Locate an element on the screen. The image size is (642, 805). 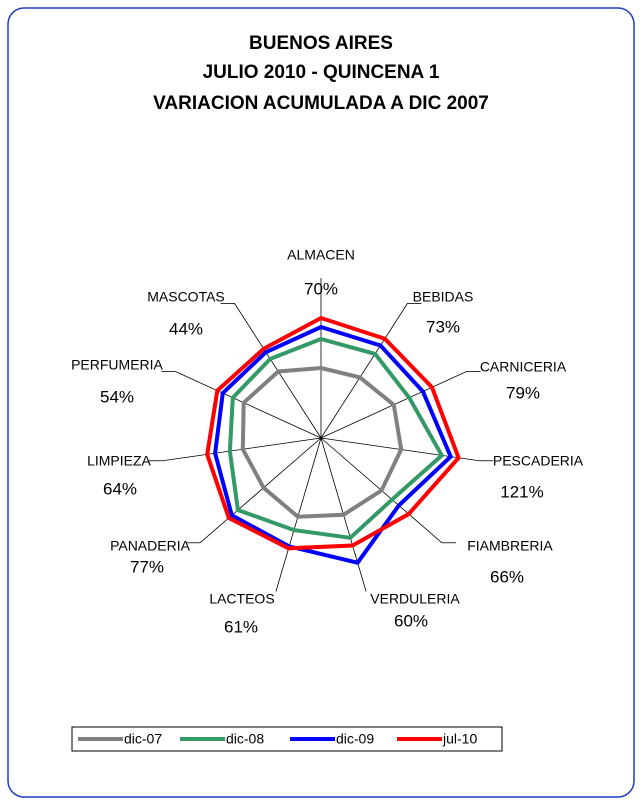
legend-label: dic-09 is located at coordinates (355, 739).